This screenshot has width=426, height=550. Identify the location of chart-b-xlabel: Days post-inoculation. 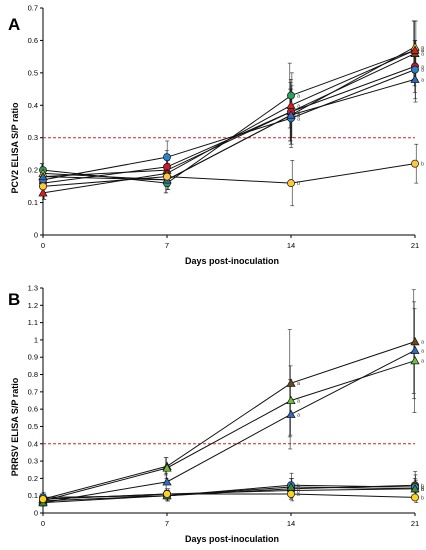
(232, 539).